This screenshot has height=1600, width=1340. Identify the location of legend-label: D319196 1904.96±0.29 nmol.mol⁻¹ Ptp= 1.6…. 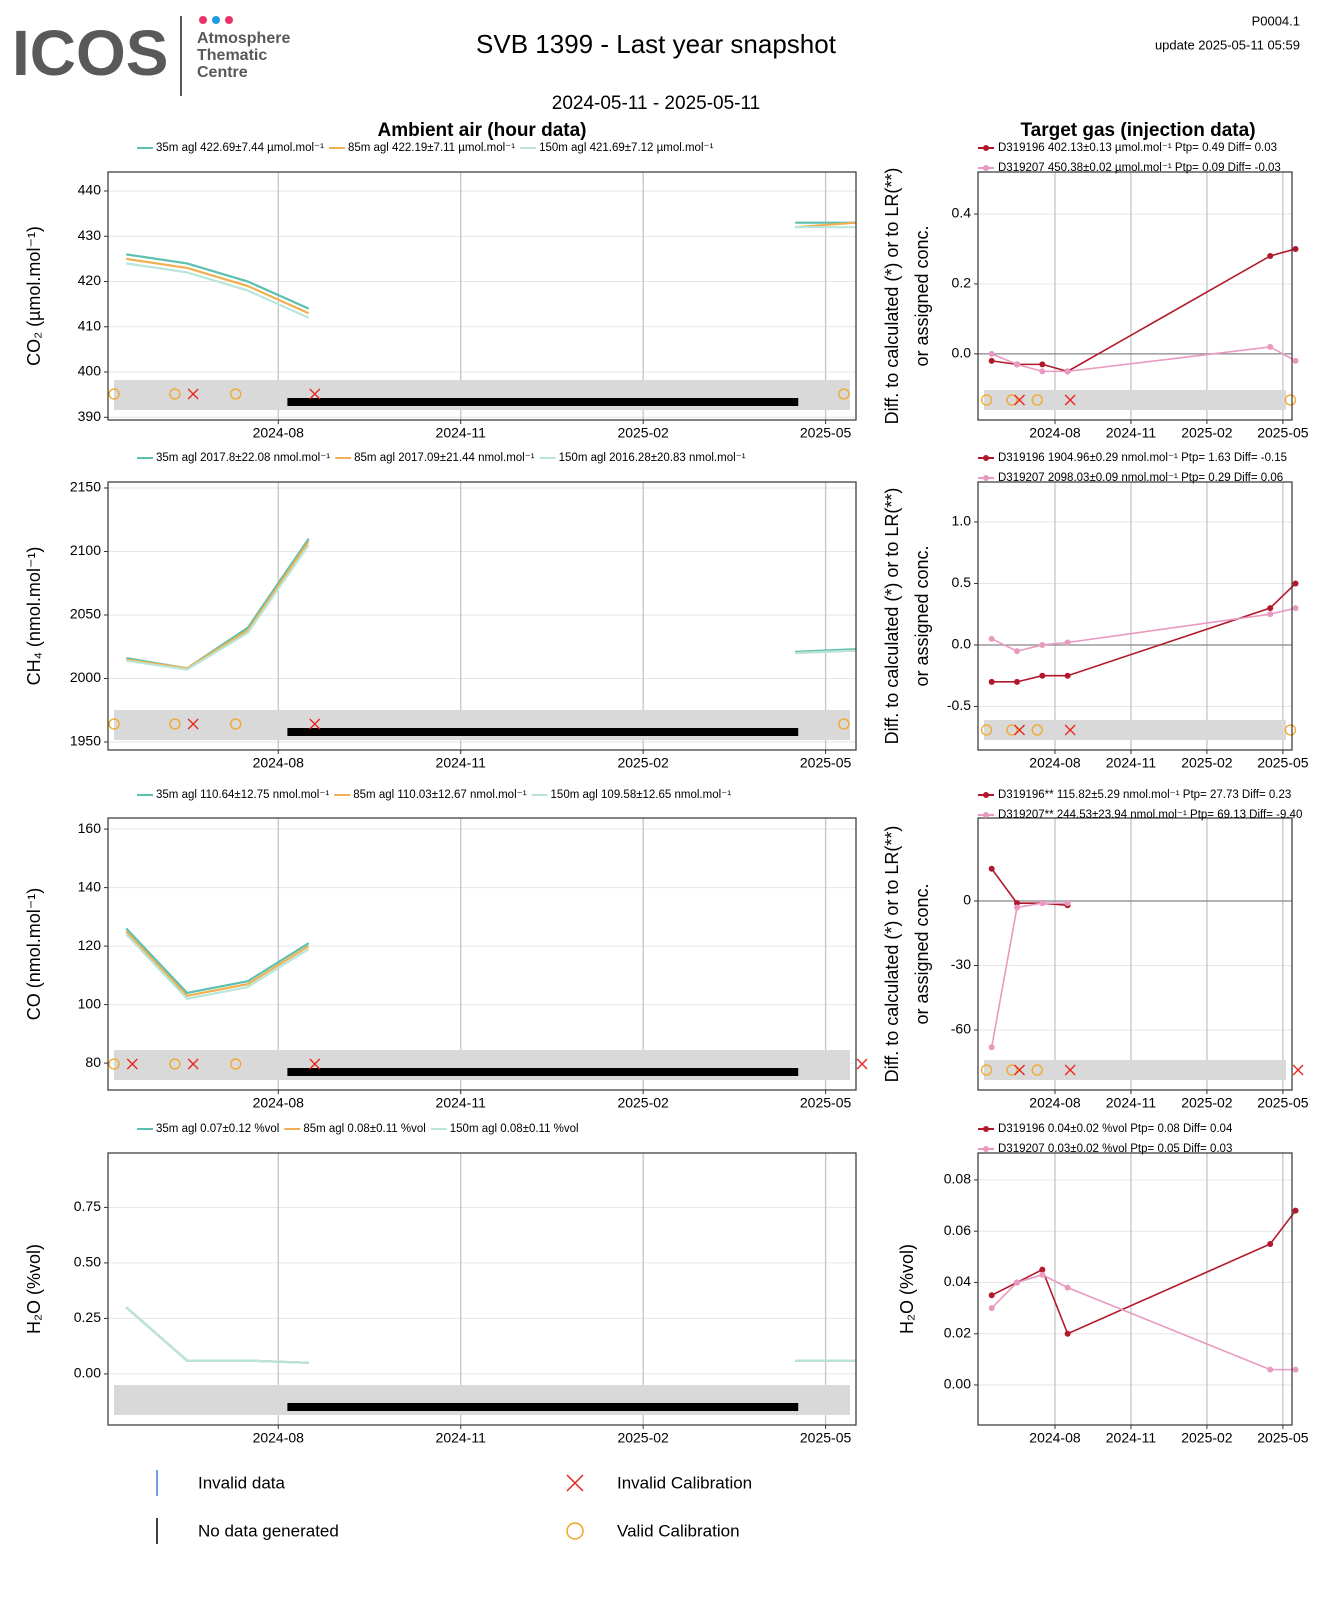
(1142, 458).